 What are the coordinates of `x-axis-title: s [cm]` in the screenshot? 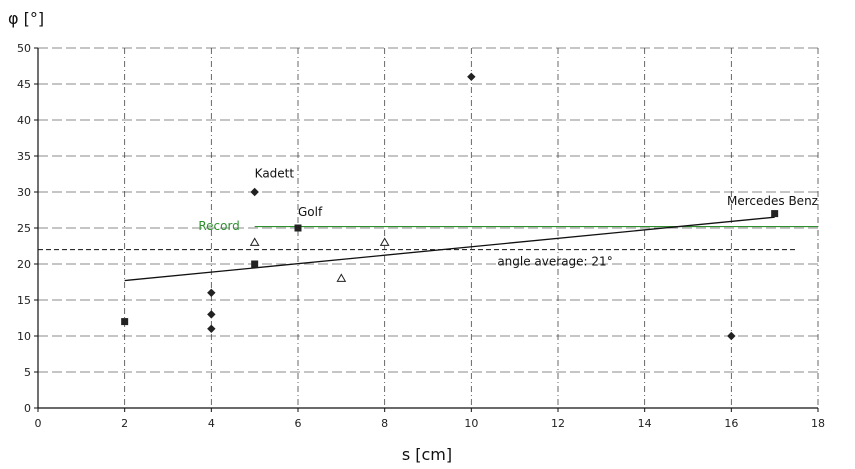 It's located at (427, 454).